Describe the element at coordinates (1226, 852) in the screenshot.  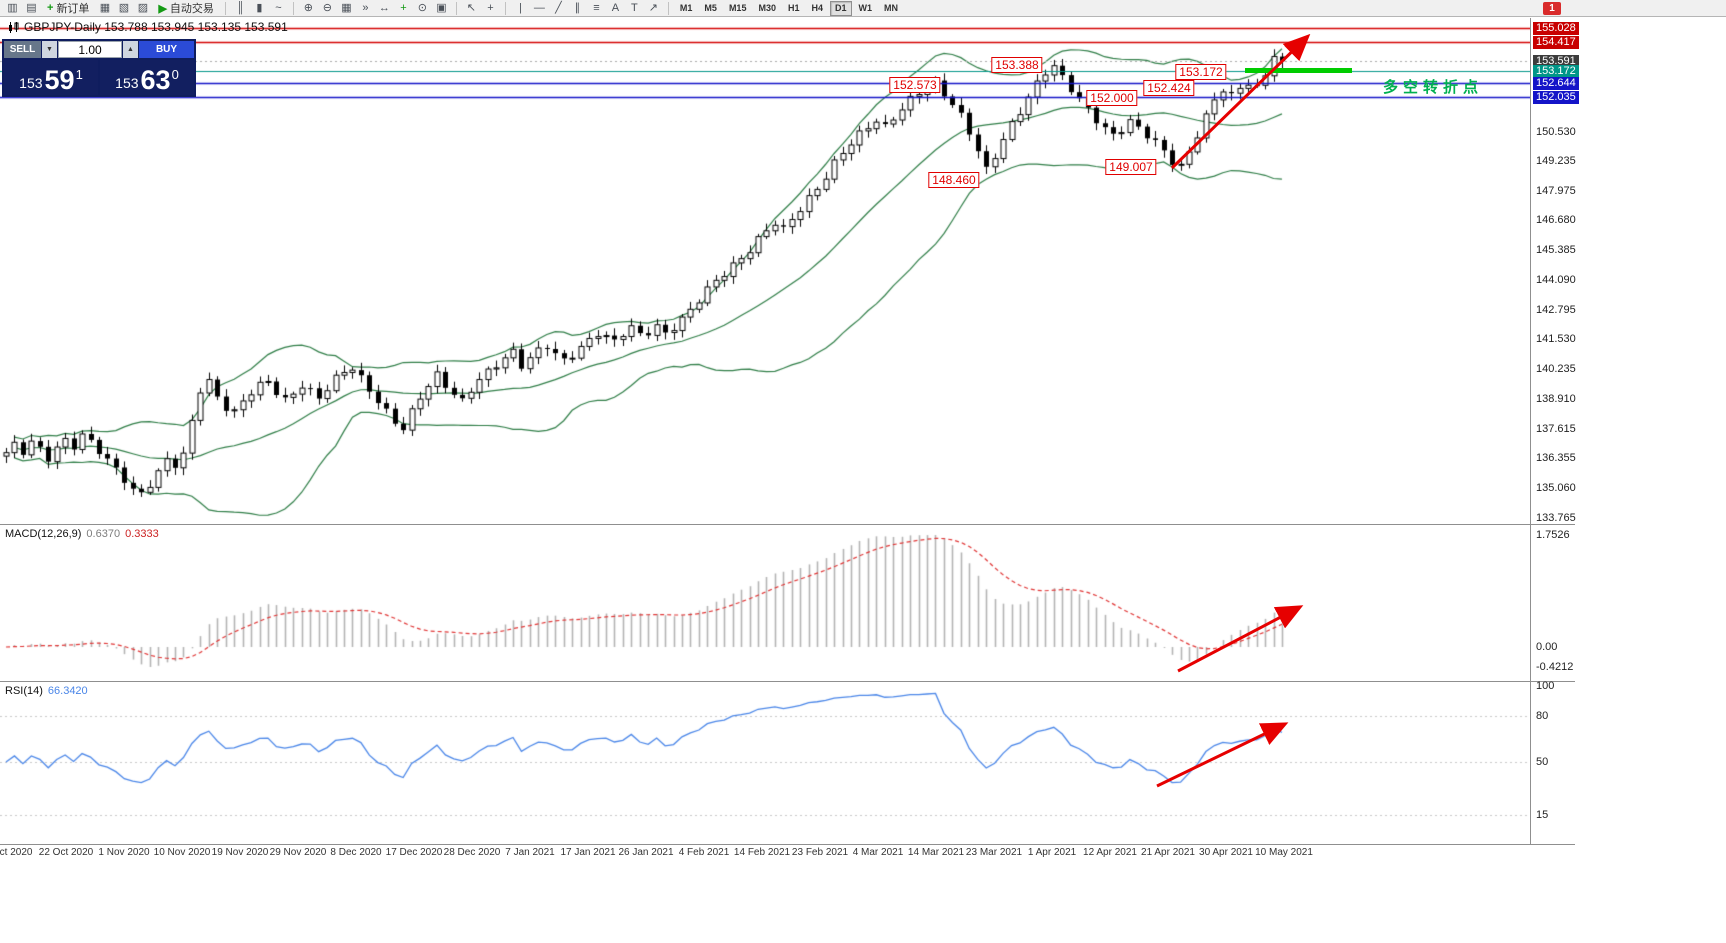
I see `date-tick: 30 Apr 2021` at that location.